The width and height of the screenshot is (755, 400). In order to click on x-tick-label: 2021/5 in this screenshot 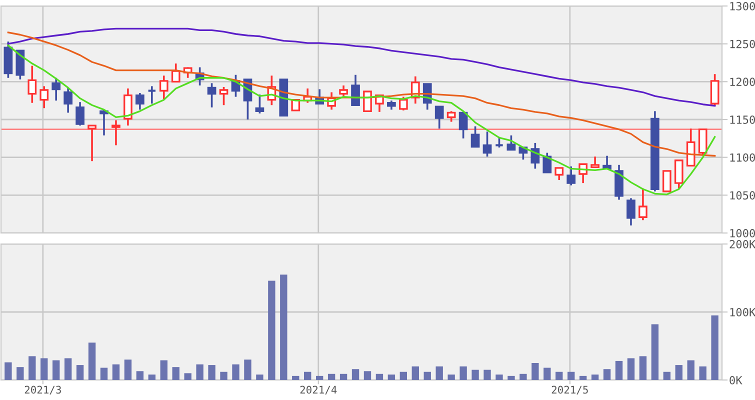, I will do `click(570, 390)`.